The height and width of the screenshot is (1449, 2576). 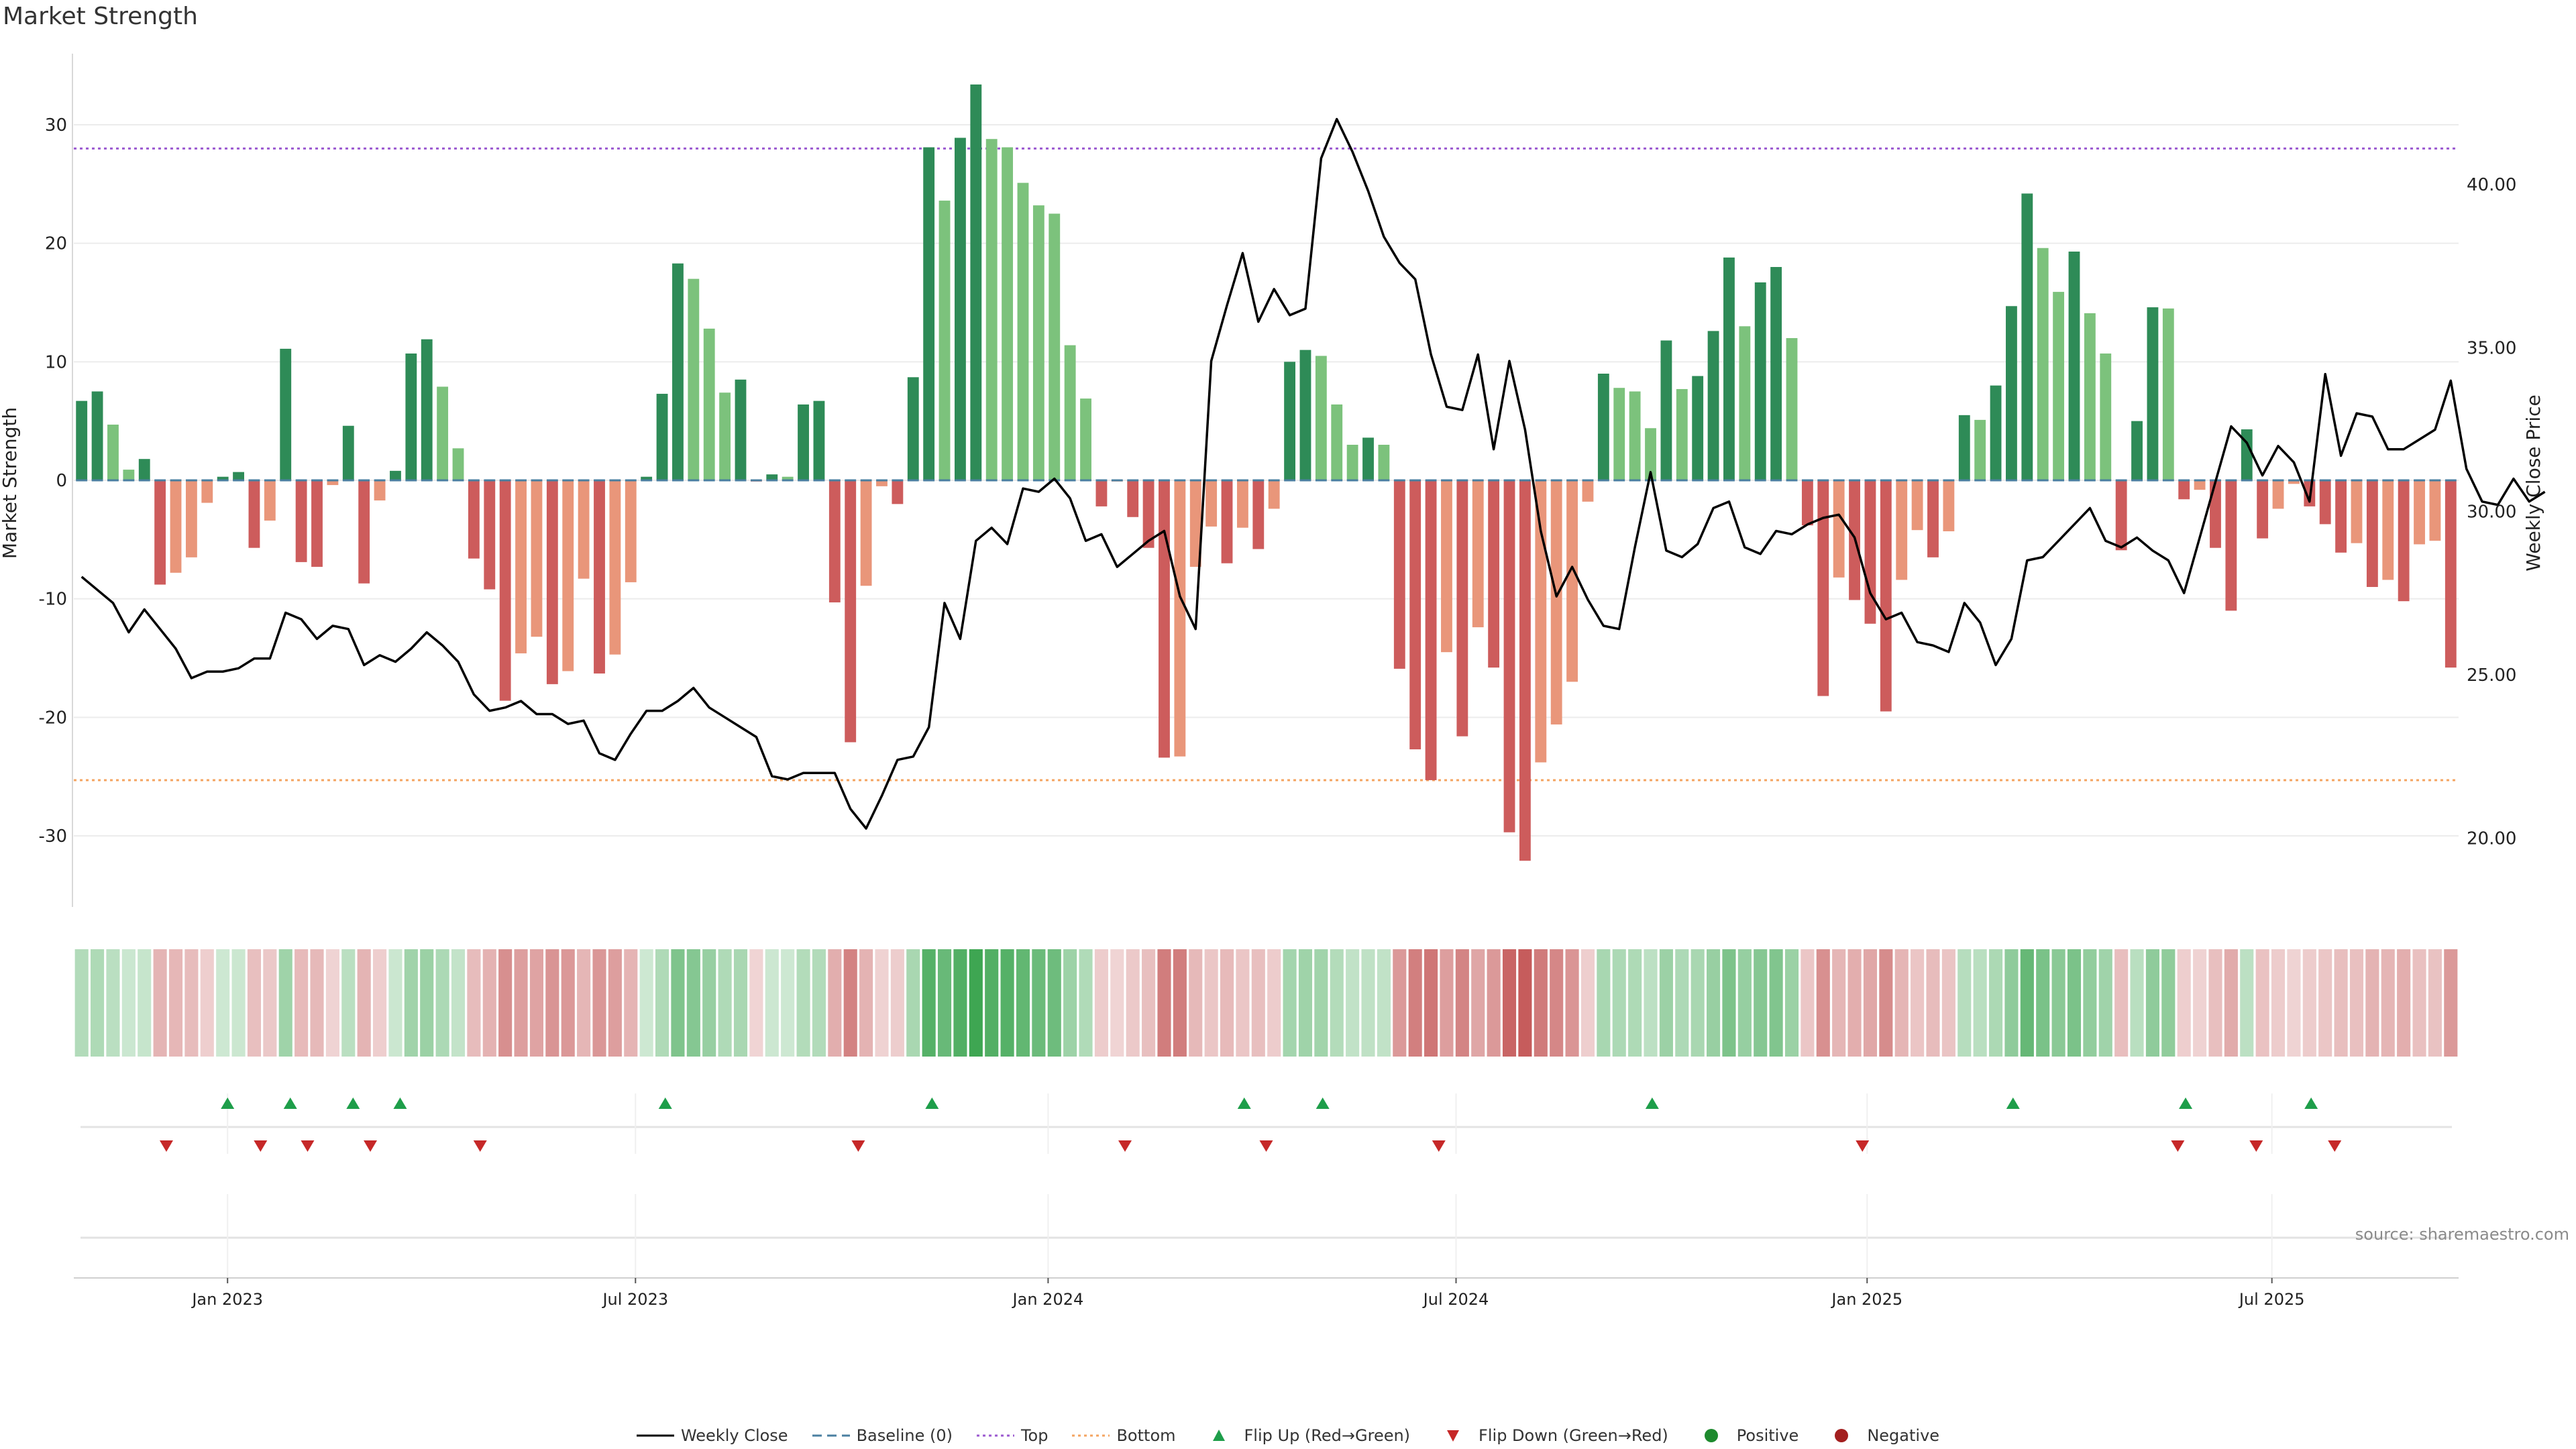 I want to click on legend-item-bottom: Bottom, so click(x=1124, y=1435).